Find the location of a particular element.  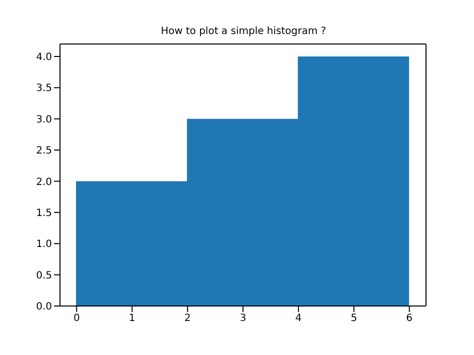

y-tick-label: 0.0 is located at coordinates (44, 307).